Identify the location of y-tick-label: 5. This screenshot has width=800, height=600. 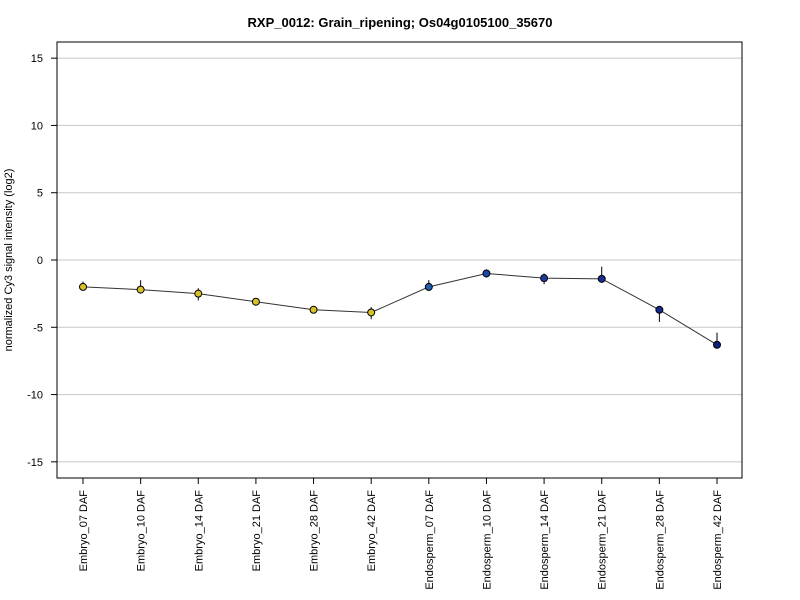
(40, 194).